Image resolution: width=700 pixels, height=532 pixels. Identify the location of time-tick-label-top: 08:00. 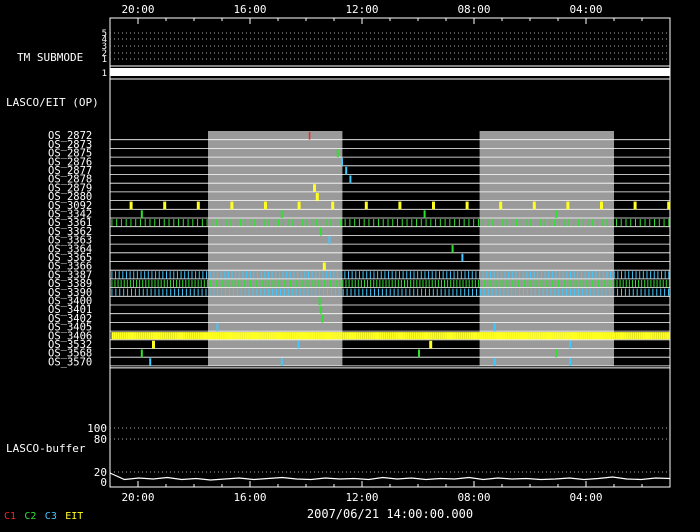
(473, 9).